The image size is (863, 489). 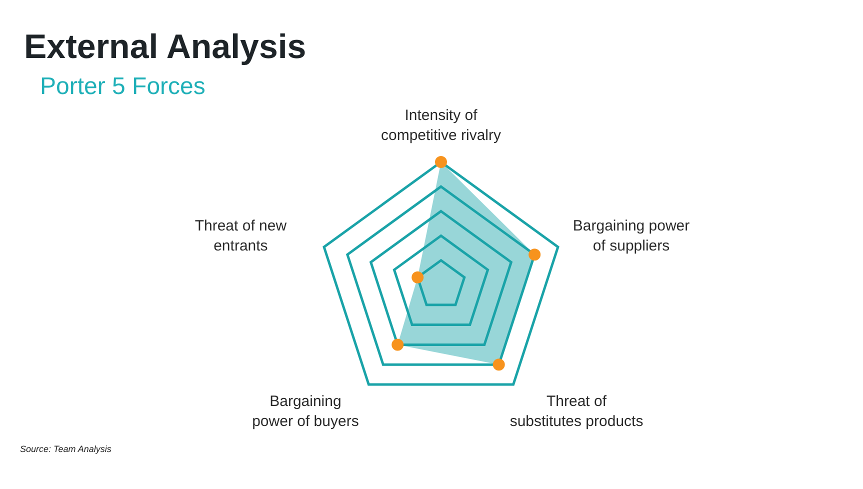 What do you see at coordinates (577, 411) in the screenshot?
I see `spoke-label: Threat of substitutes products` at bounding box center [577, 411].